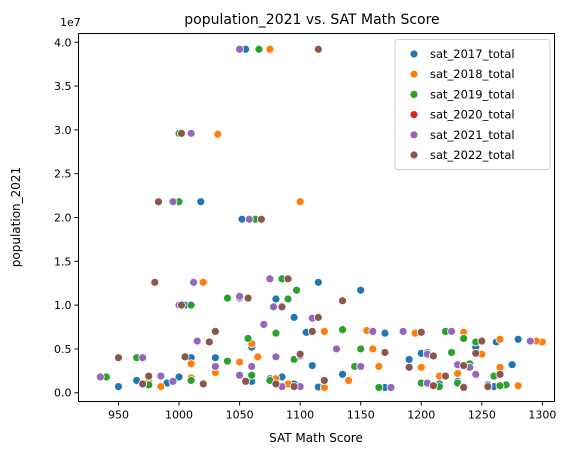  Describe the element at coordinates (63, 130) in the screenshot. I see `y-tick-label: 3.0` at that location.